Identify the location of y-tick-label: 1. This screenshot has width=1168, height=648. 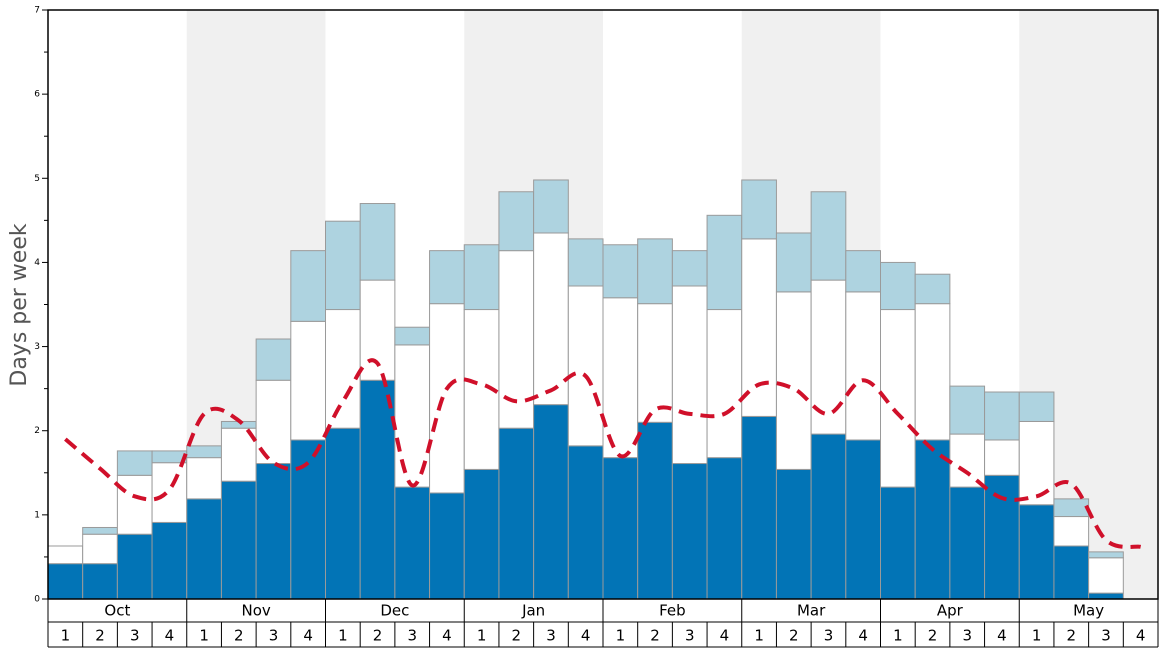
(37, 515).